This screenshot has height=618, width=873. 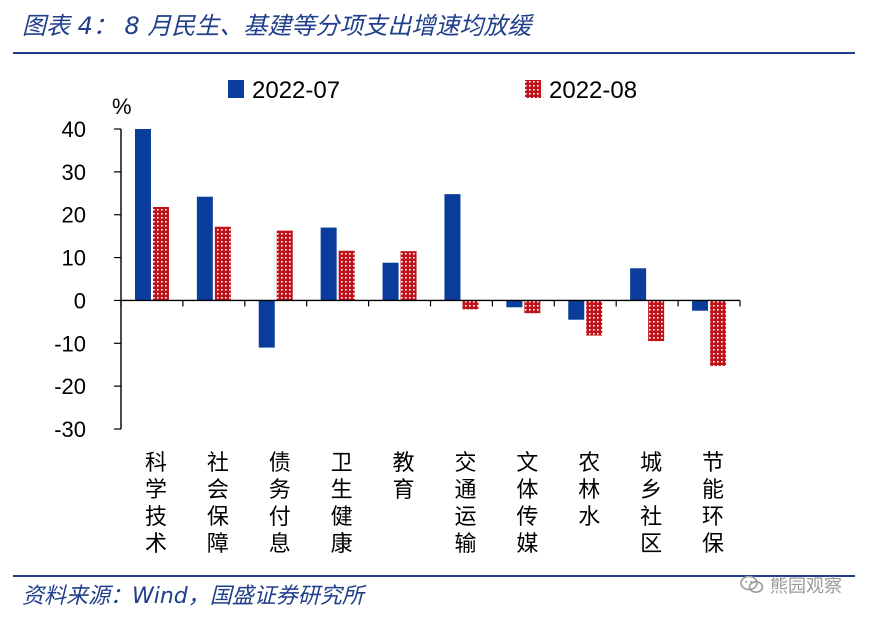 What do you see at coordinates (527, 504) in the screenshot?
I see `x-category-label: 文体传媒` at bounding box center [527, 504].